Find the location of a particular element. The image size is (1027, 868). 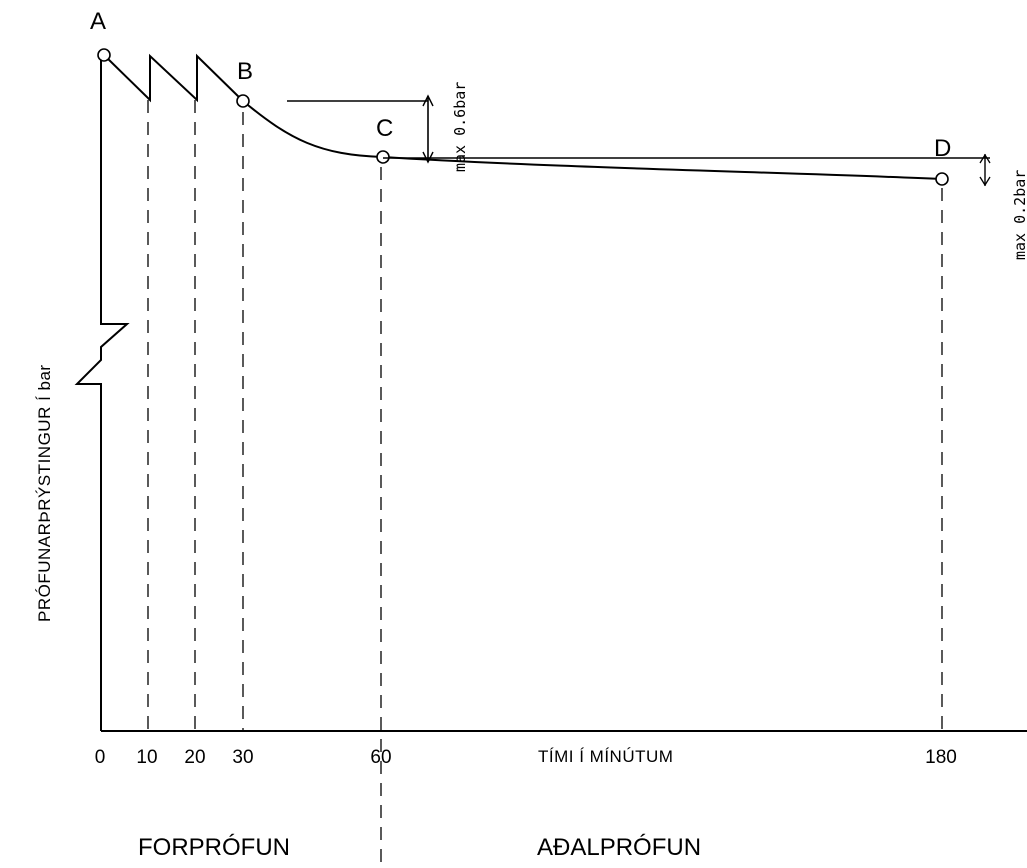

x-tick-label: 60 is located at coordinates (380, 757).